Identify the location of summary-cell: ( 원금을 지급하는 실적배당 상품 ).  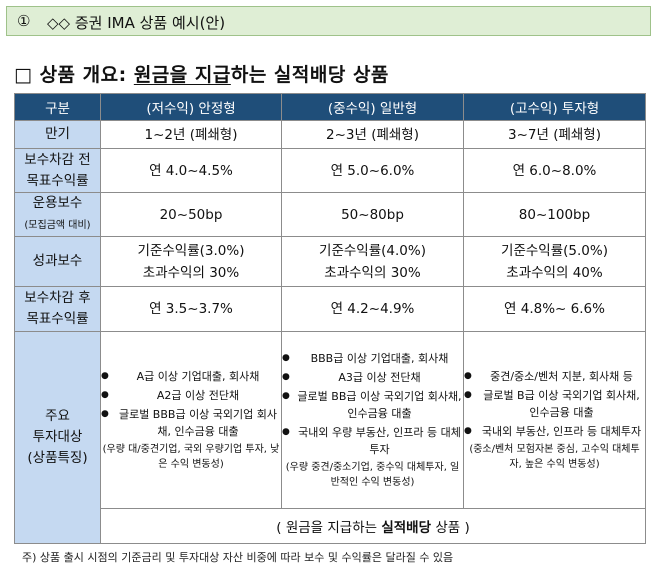
(373, 526).